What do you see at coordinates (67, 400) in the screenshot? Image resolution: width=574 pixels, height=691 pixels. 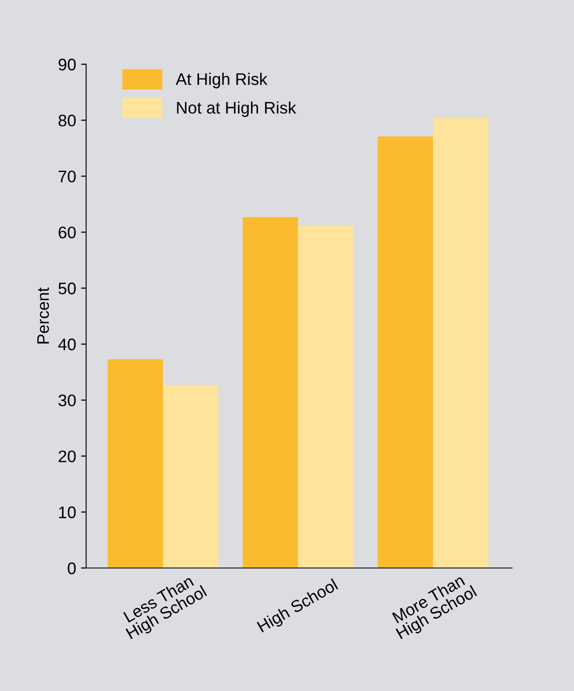 I see `y-tick-label: 30` at bounding box center [67, 400].